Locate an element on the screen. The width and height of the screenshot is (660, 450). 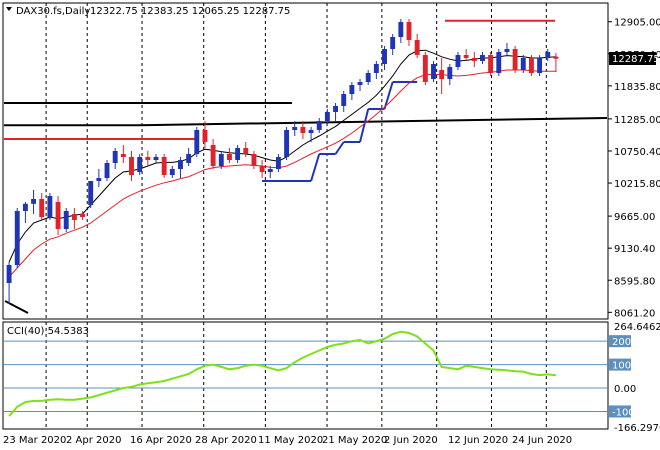
ohlc-values: 12322.75 12383.25 12065.25 12287.75 is located at coordinates (190, 11).